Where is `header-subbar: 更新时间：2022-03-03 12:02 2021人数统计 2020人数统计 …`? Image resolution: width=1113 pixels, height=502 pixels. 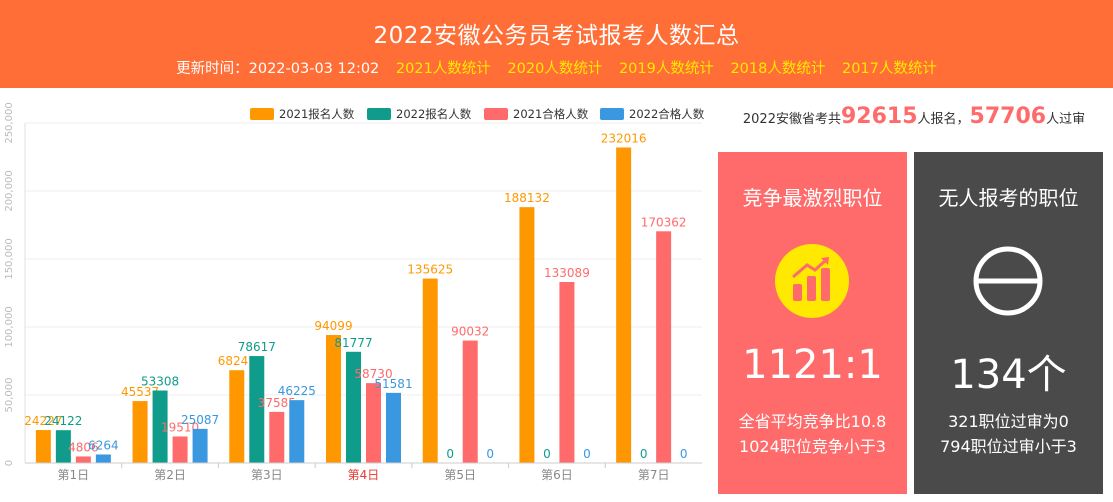
header-subbar: 更新时间：2022-03-03 12:02 2021人数统计 2020人数统计 … is located at coordinates (556, 67).